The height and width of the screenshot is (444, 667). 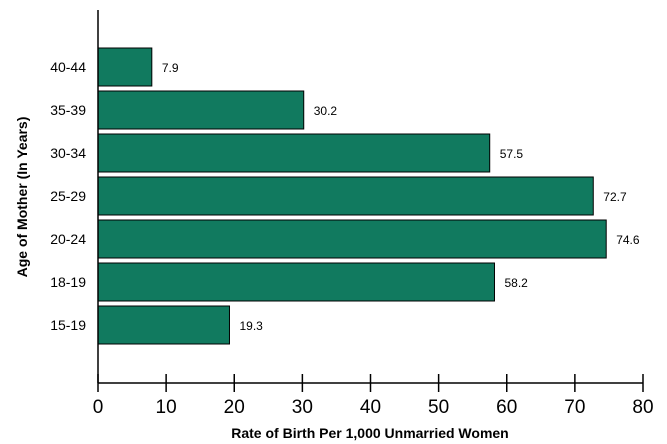 What do you see at coordinates (170, 68) in the screenshot?
I see `value-label-40-44: 7.9` at bounding box center [170, 68].